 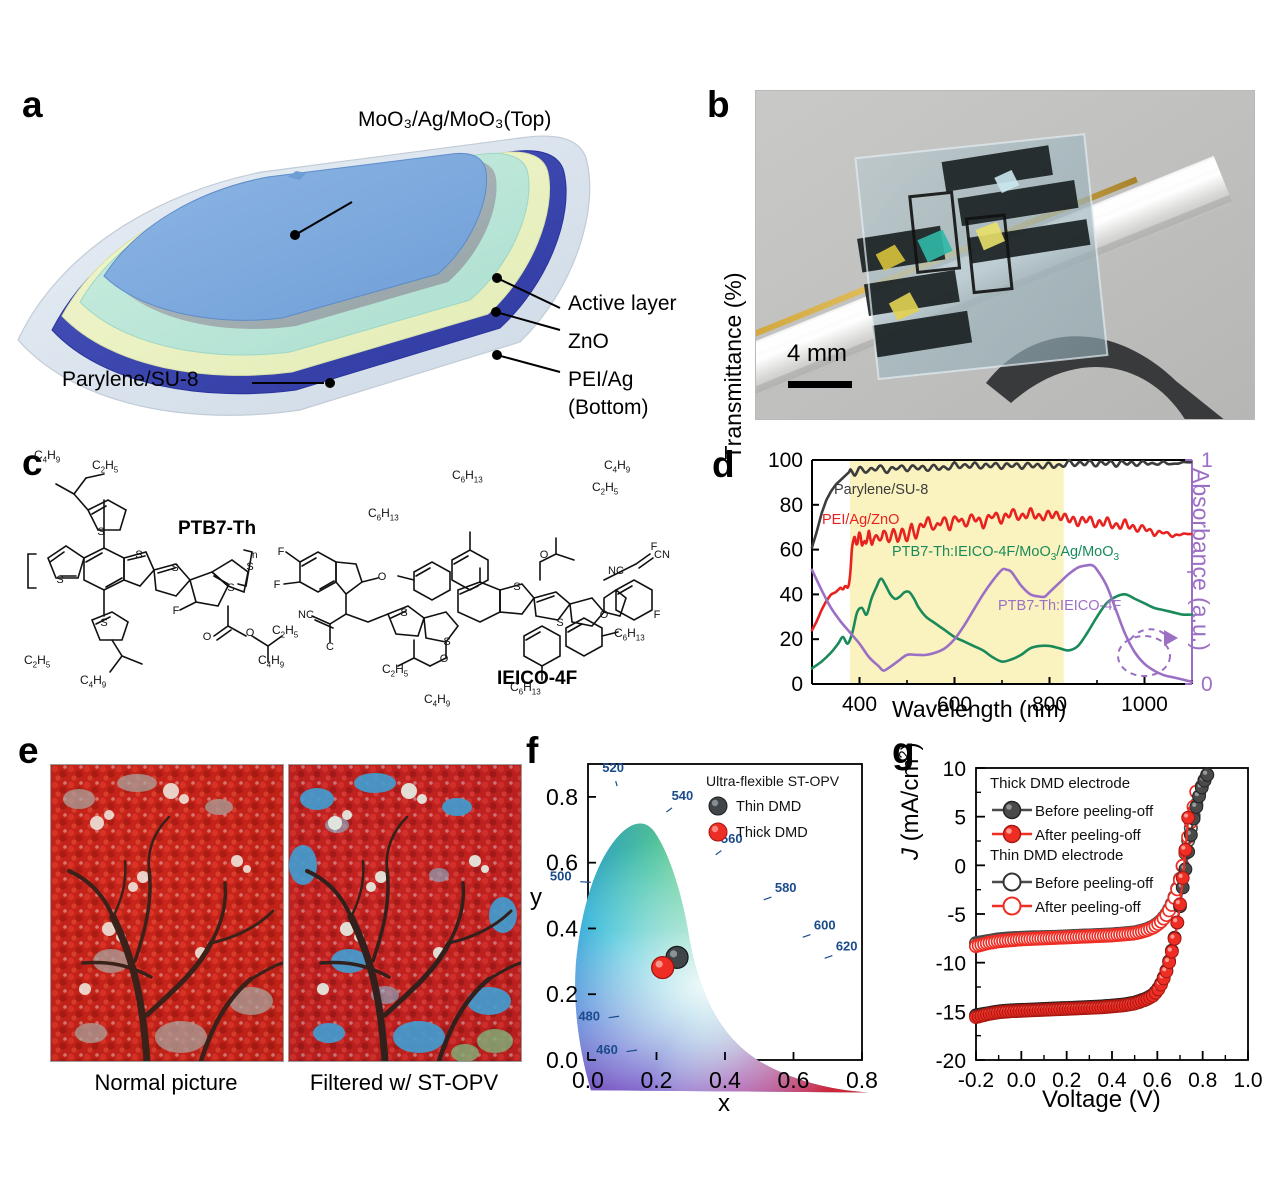 What do you see at coordinates (1073, 882) in the screenshot?
I see `g-legend-row-2: Before peeling-off` at bounding box center [1073, 882].